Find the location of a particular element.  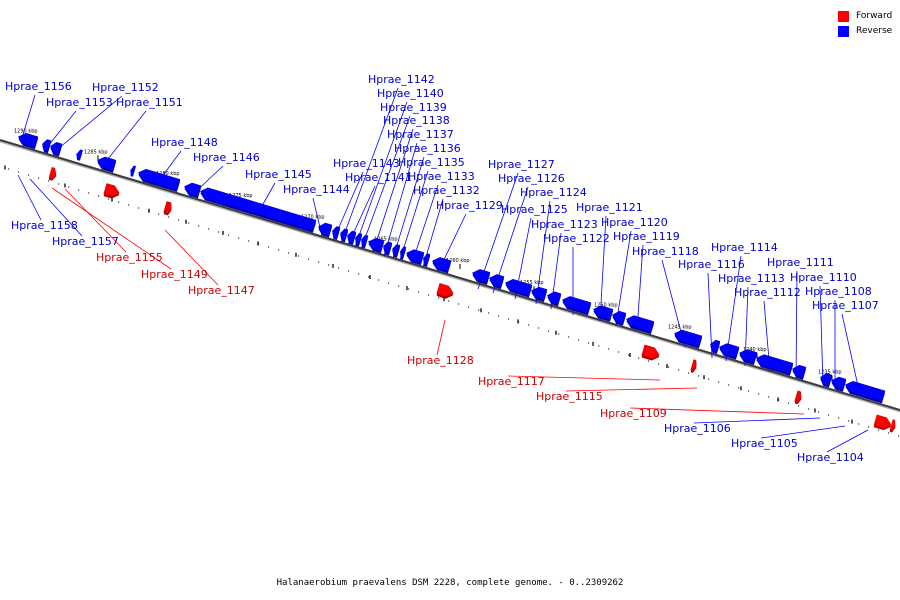

gene-label: Hprae_1137 is located at coordinates (420, 134).